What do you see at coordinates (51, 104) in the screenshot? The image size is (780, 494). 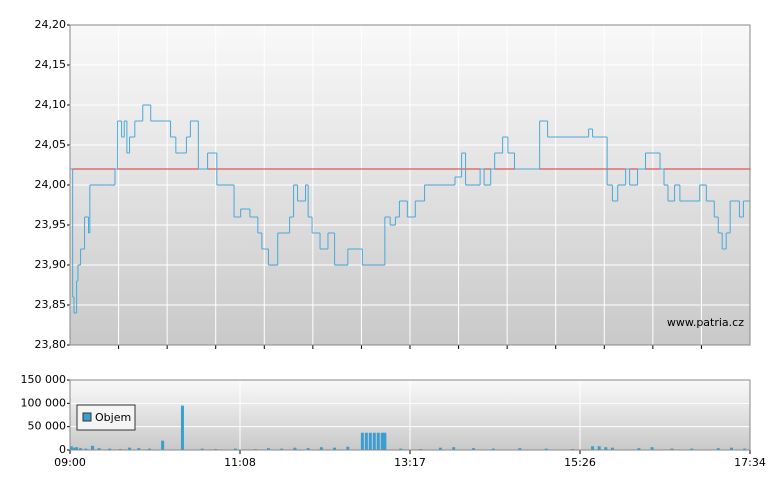 I see `y-tick-label: 24,10` at bounding box center [51, 104].